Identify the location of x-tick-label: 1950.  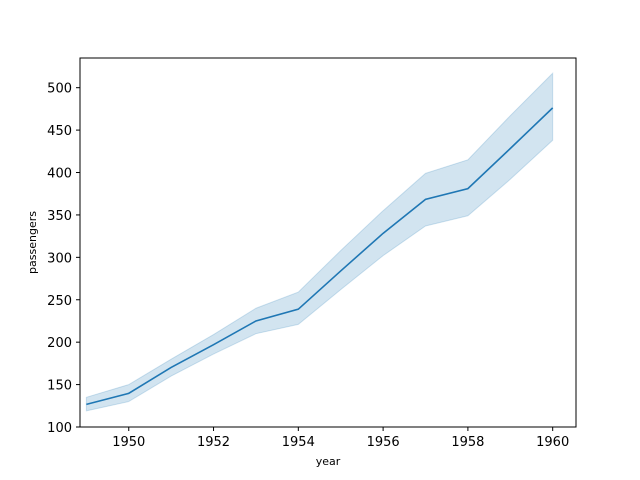
(128, 442).